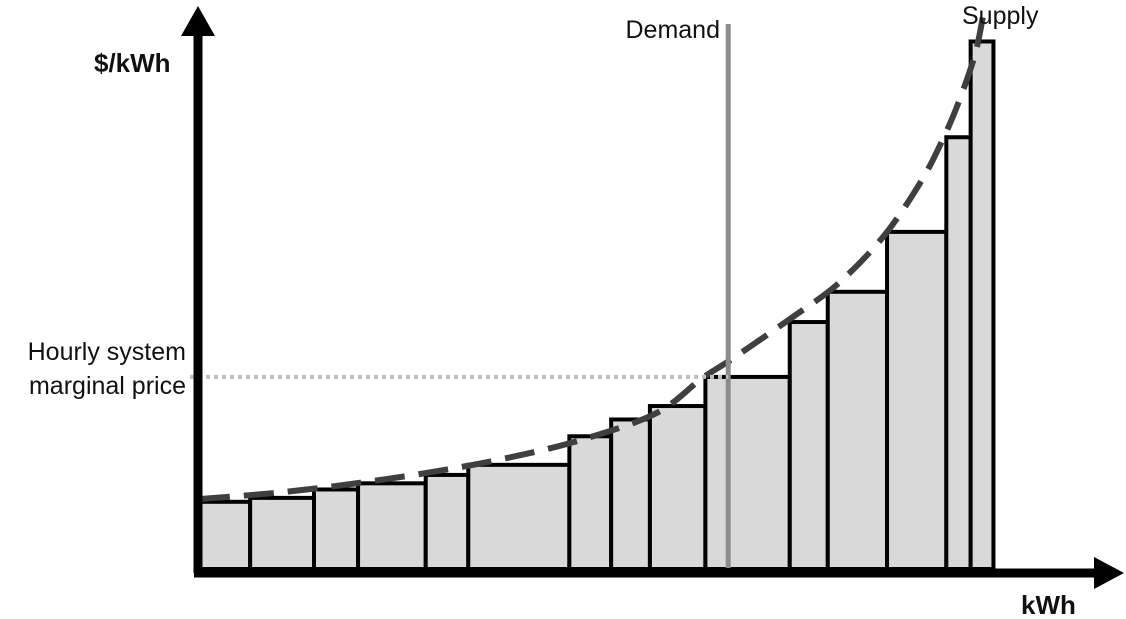 The height and width of the screenshot is (619, 1126). Describe the element at coordinates (107, 386) in the screenshot. I see `marginal-price-label-line2: marginal price` at that location.